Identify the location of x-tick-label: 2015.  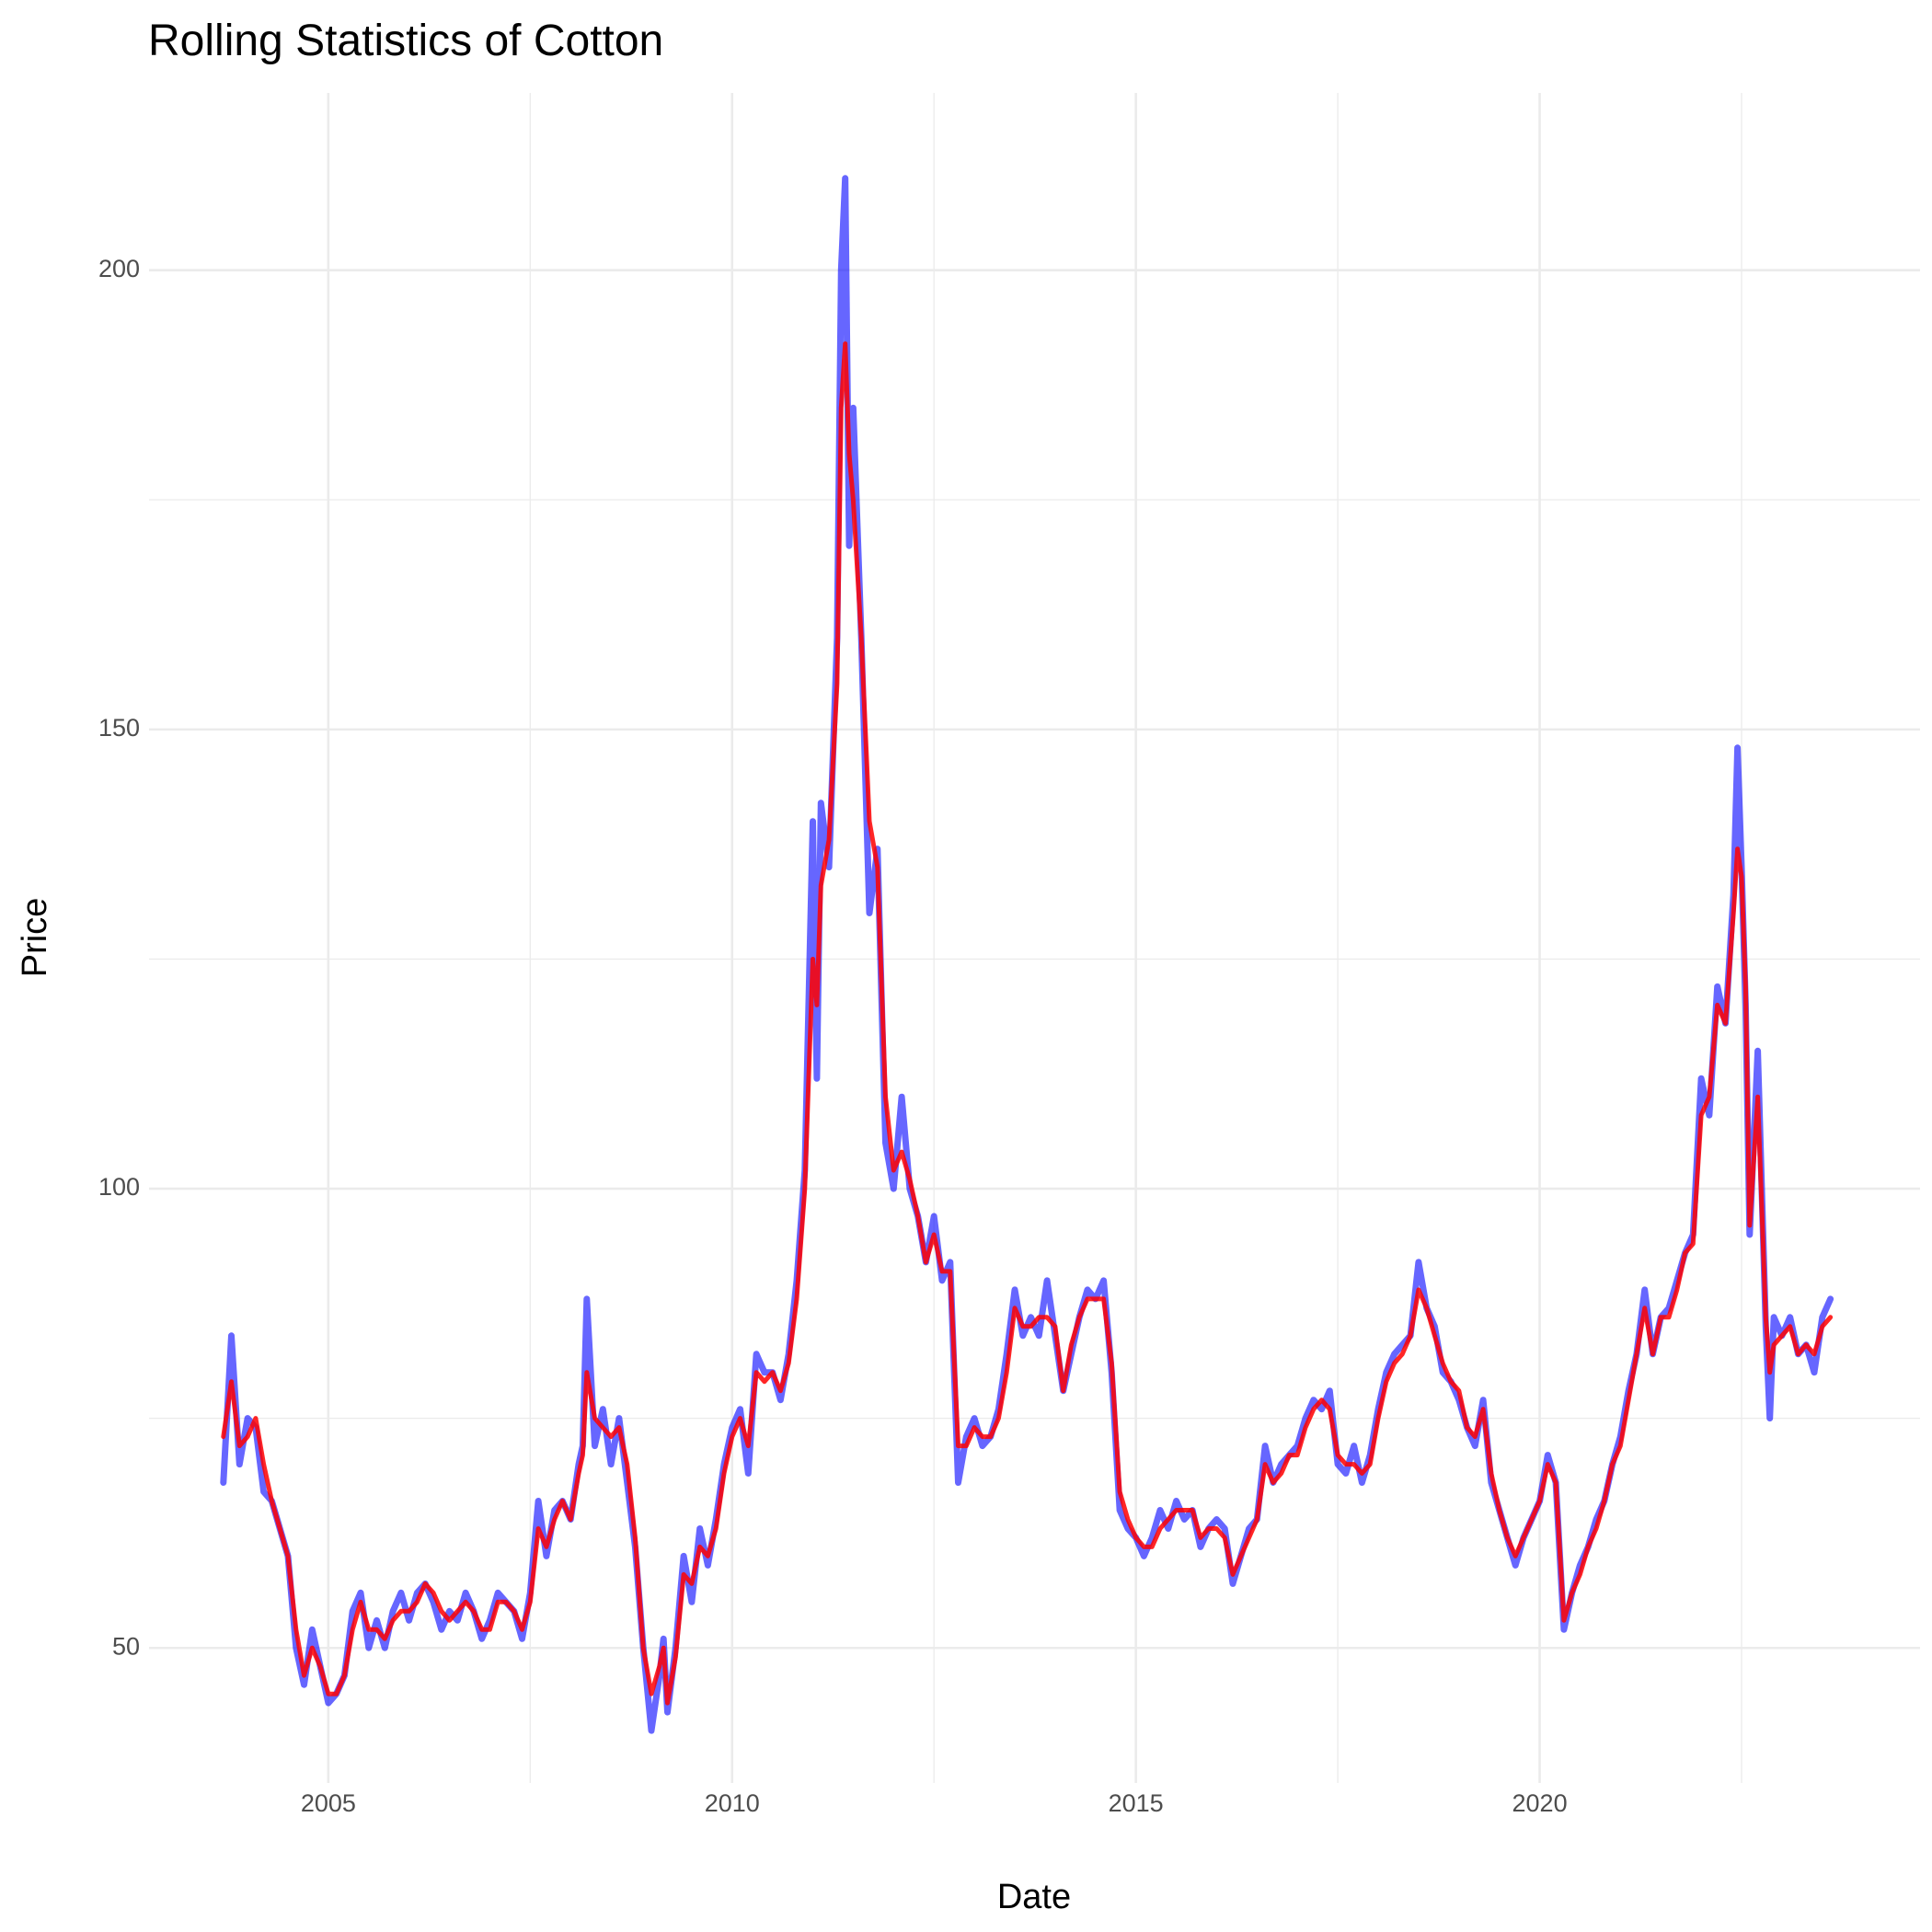
(1136, 1803).